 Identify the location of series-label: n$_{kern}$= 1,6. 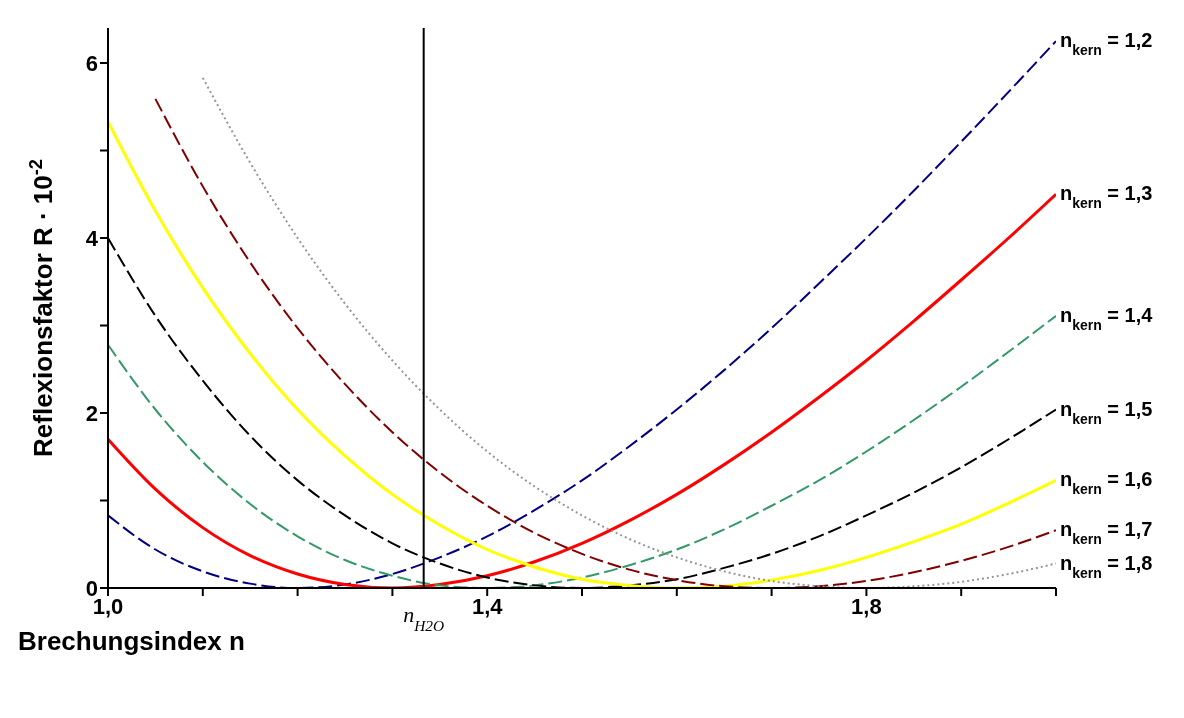
(1106, 483).